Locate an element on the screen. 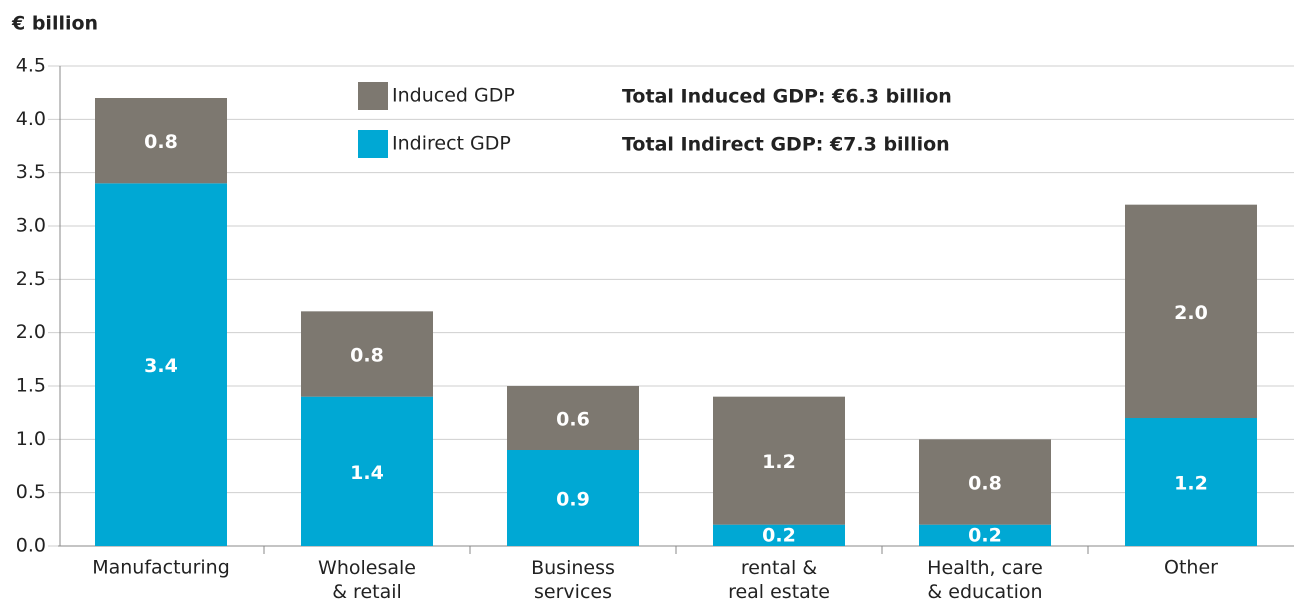 Image resolution: width=1296 pixels, height=606 pixels. data-label: 3.4 is located at coordinates (161, 366).